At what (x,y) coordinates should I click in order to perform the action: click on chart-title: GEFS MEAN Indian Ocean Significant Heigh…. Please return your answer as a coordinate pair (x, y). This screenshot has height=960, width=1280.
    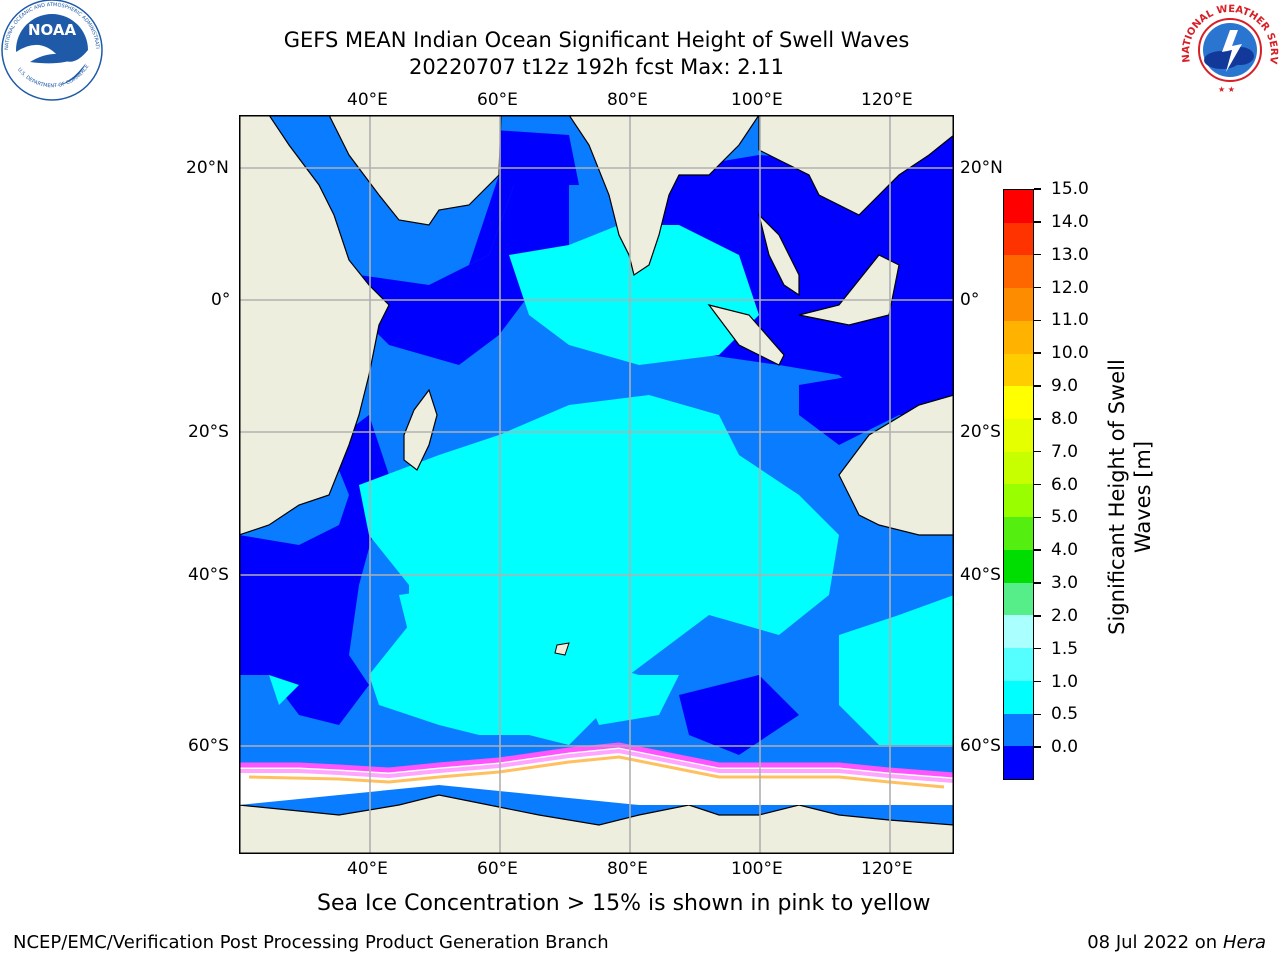
    Looking at the image, I should click on (596, 40).